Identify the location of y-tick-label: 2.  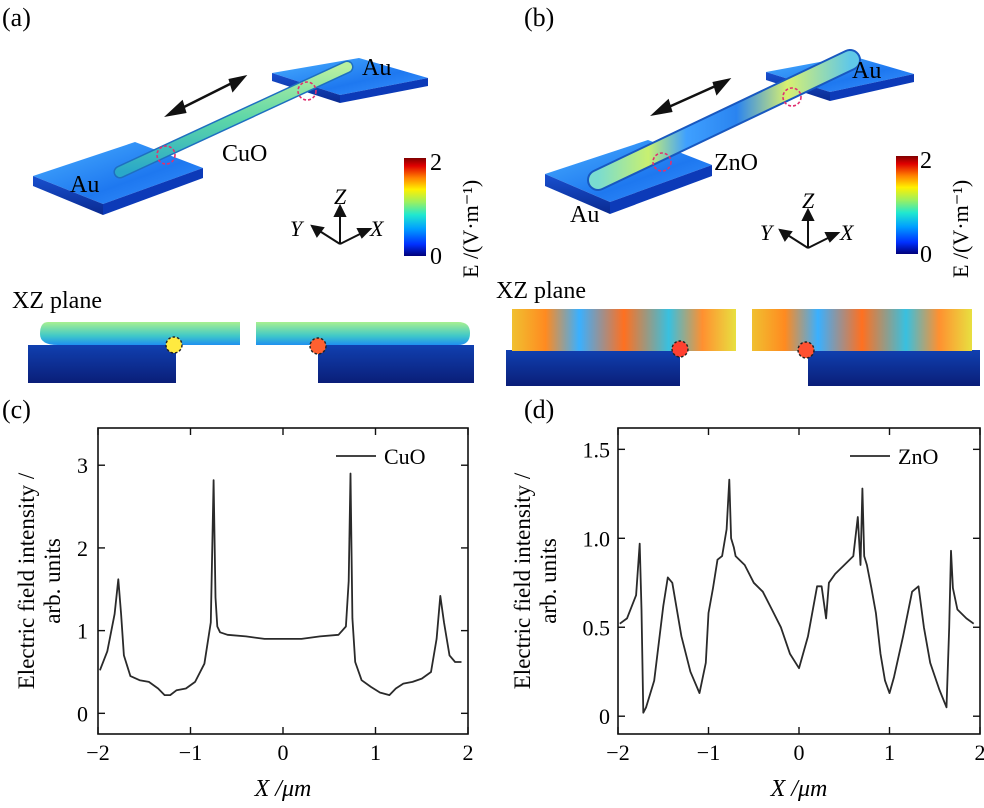
(82, 548).